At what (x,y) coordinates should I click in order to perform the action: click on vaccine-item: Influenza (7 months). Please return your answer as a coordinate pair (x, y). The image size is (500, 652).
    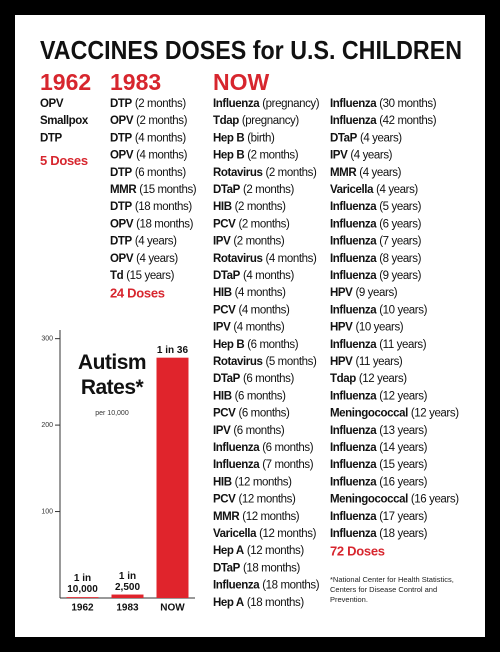
    Looking at the image, I should click on (263, 465).